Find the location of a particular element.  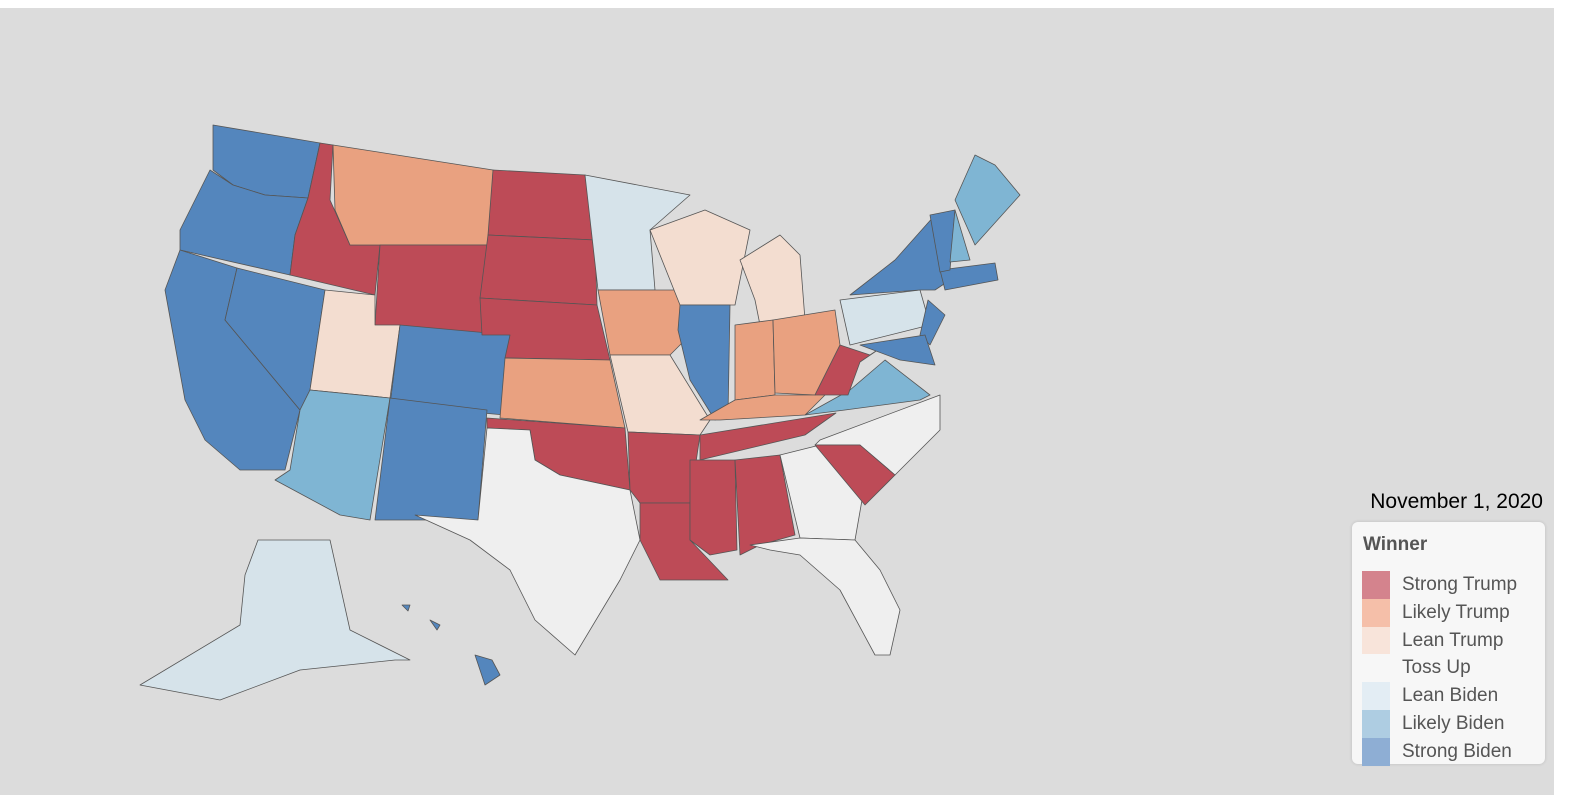

legend-label: Likely Biden is located at coordinates (1453, 723).